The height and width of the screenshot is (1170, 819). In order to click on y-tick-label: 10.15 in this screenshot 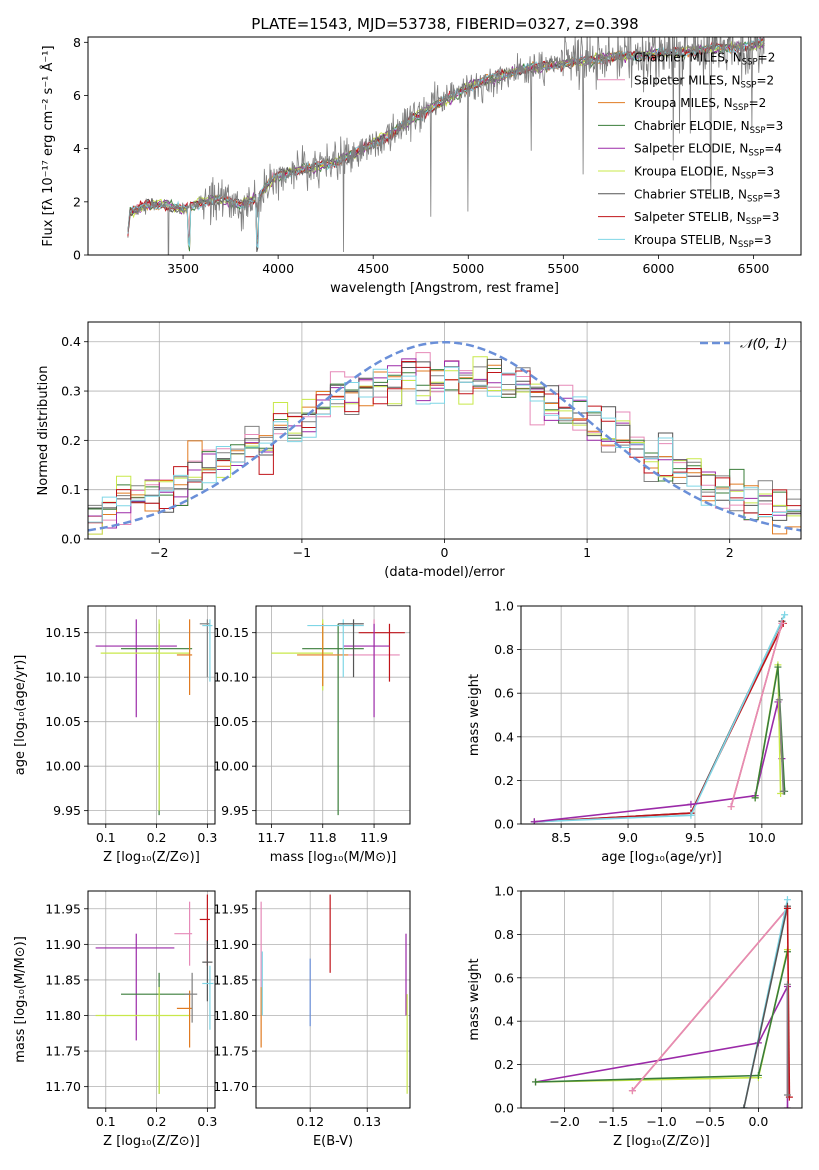, I will do `click(231, 632)`.